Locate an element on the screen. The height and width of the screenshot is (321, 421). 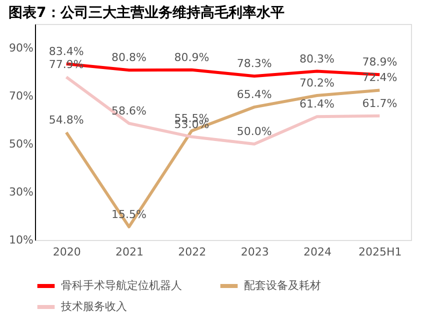
y-tick-label: 50% is located at coordinates (21, 144).